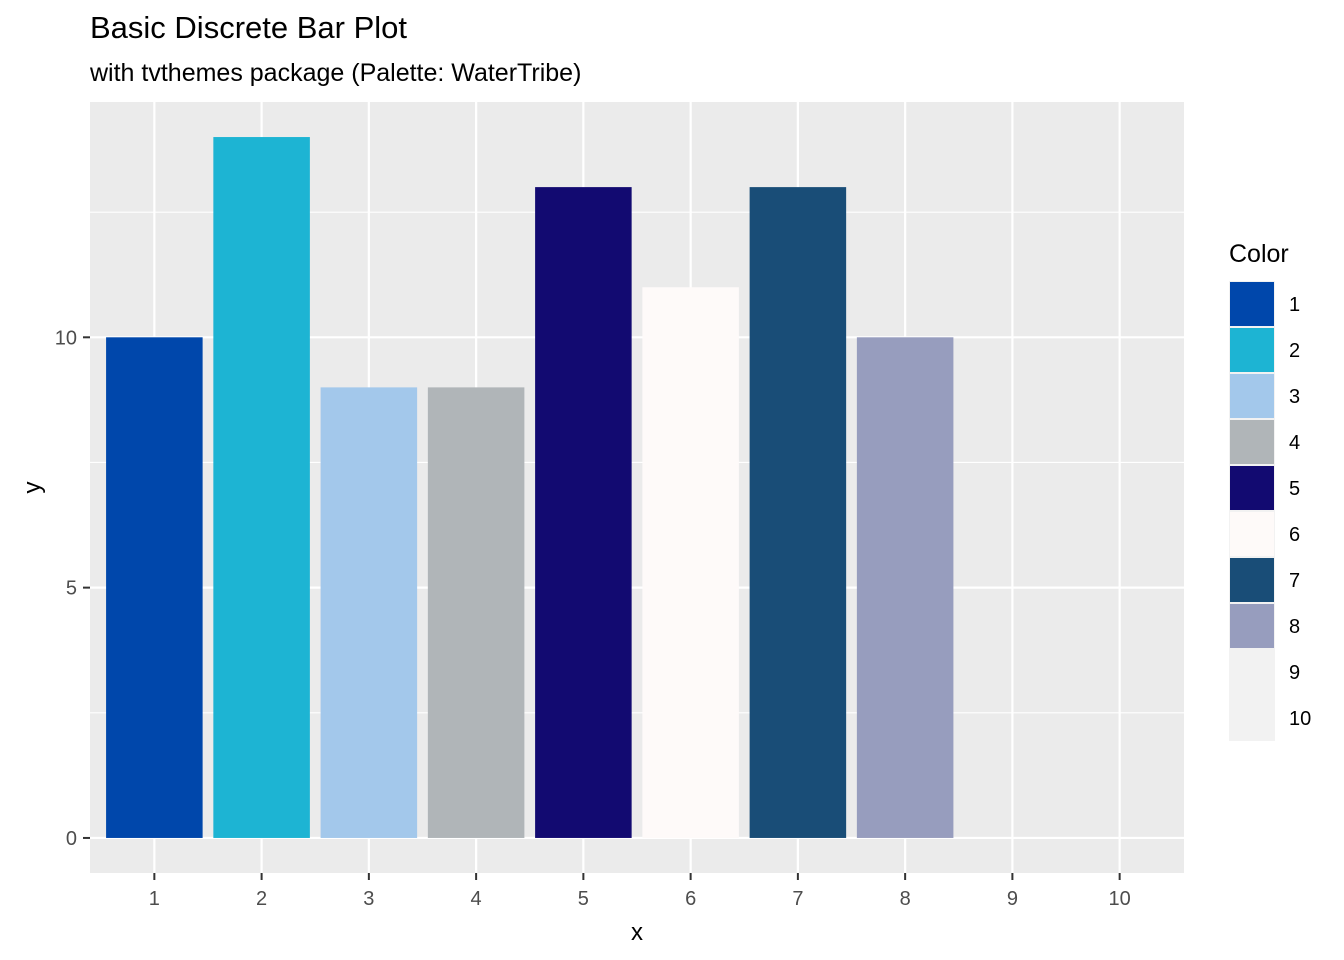 This screenshot has width=1344, height=960. What do you see at coordinates (797, 899) in the screenshot?
I see `x-tick-label: 7` at bounding box center [797, 899].